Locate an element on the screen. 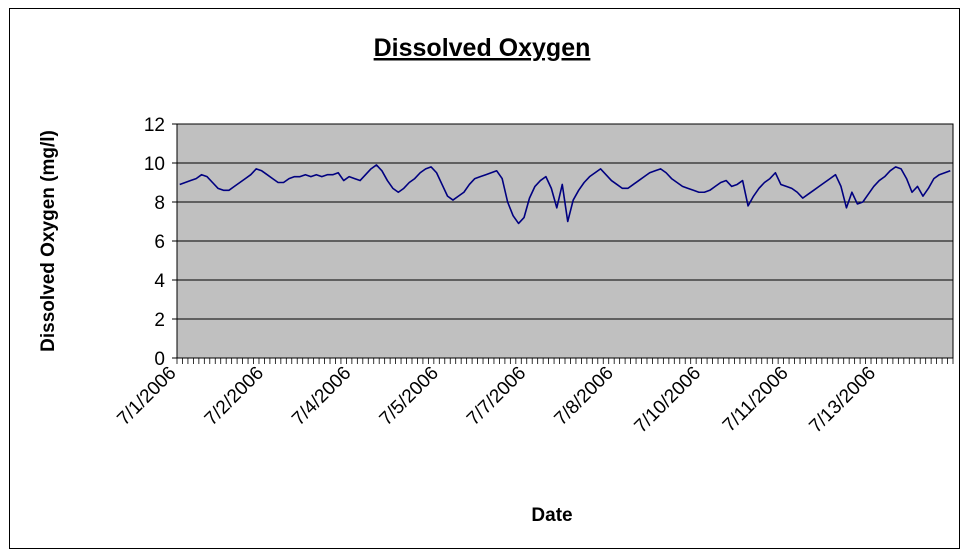 The image size is (961, 556). chart-title: Dissolved Oxygen is located at coordinates (482, 48).